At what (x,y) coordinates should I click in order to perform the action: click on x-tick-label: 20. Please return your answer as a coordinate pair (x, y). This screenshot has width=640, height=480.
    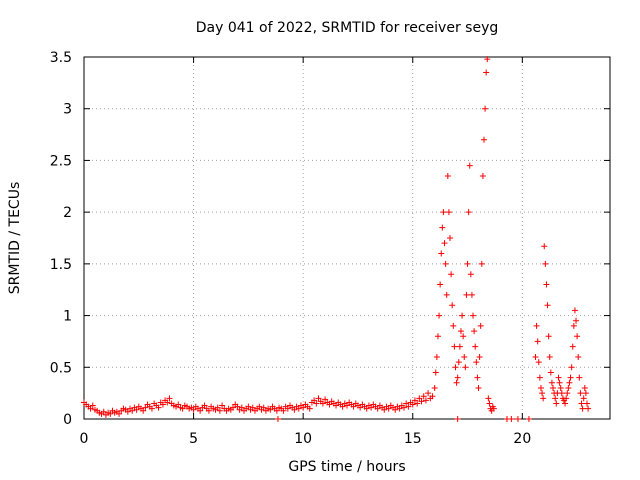
    Looking at the image, I should click on (522, 439).